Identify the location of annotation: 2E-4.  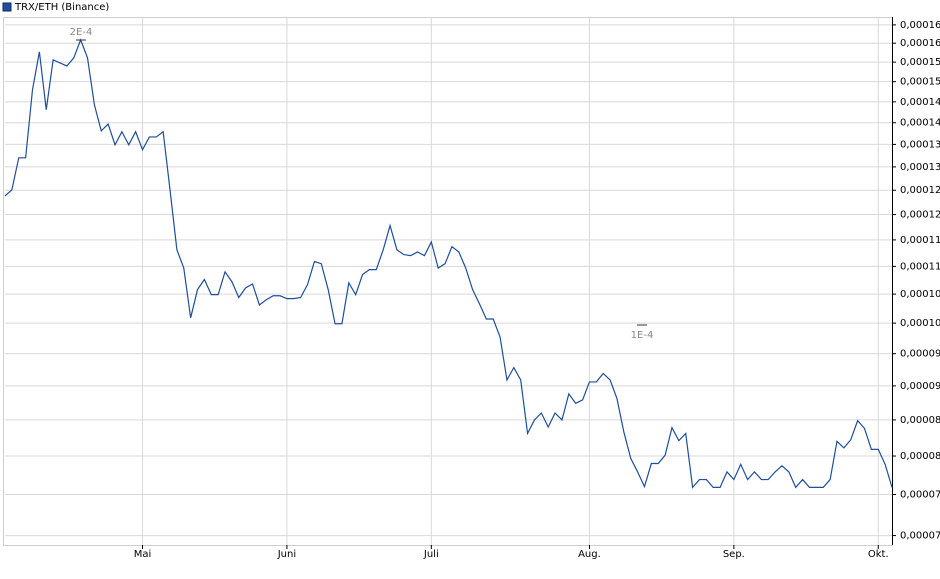
(81, 32).